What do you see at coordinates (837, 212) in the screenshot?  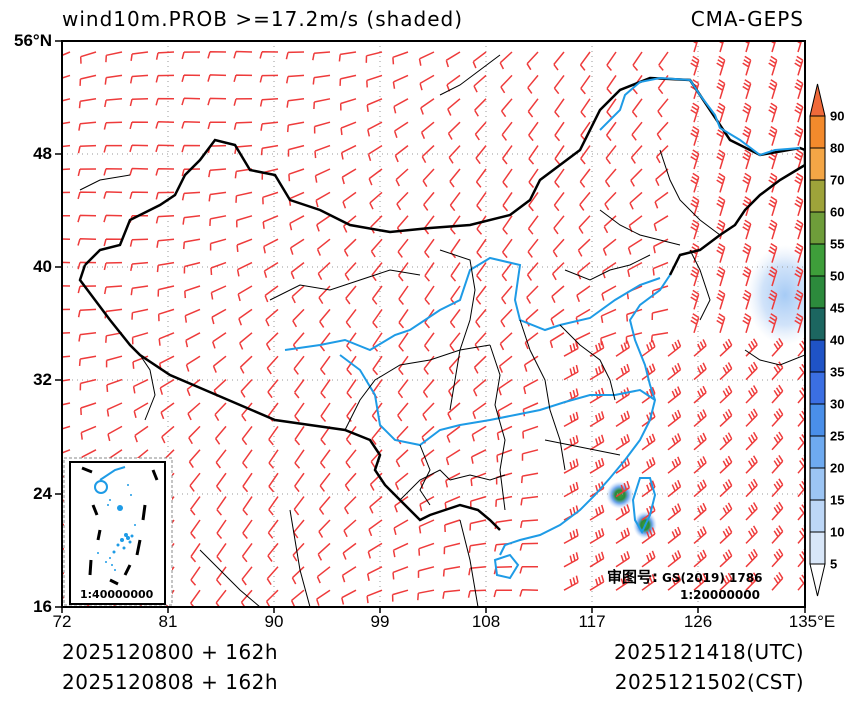 I see `colorbar-label: 60` at bounding box center [837, 212].